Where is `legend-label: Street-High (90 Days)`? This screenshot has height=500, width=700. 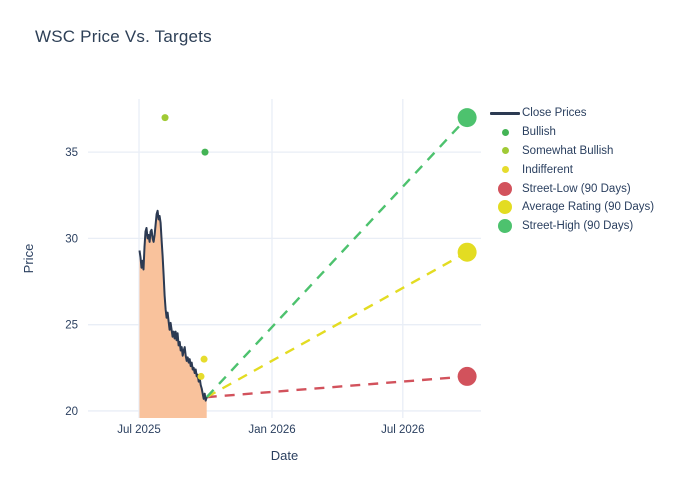
legend-label: Street-High (90 Days) is located at coordinates (578, 226).